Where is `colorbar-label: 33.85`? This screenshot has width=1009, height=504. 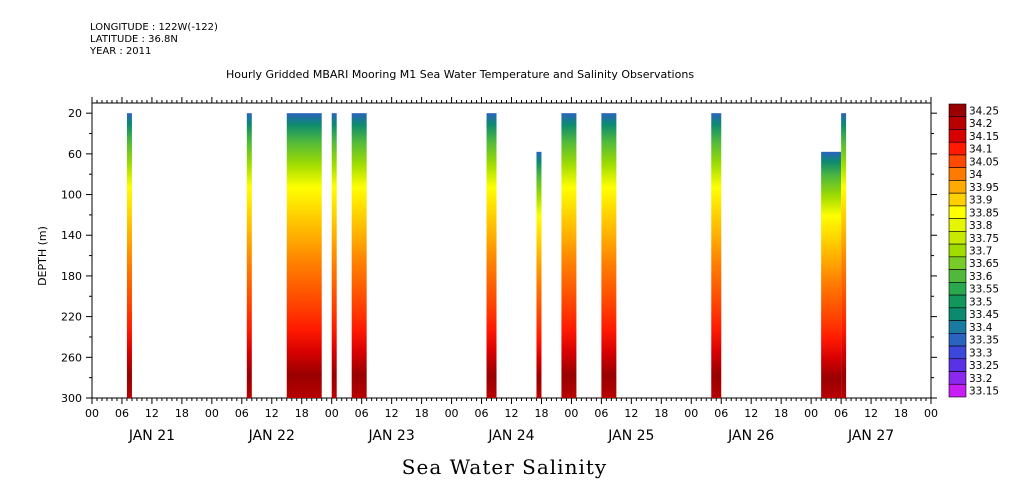 colorbar-label: 33.85 is located at coordinates (984, 213).